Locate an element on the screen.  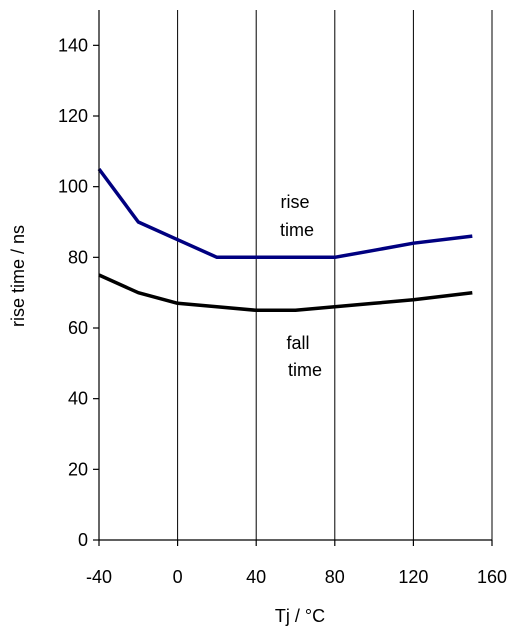
annotations: rise time fall time is located at coordinates (301, 286).